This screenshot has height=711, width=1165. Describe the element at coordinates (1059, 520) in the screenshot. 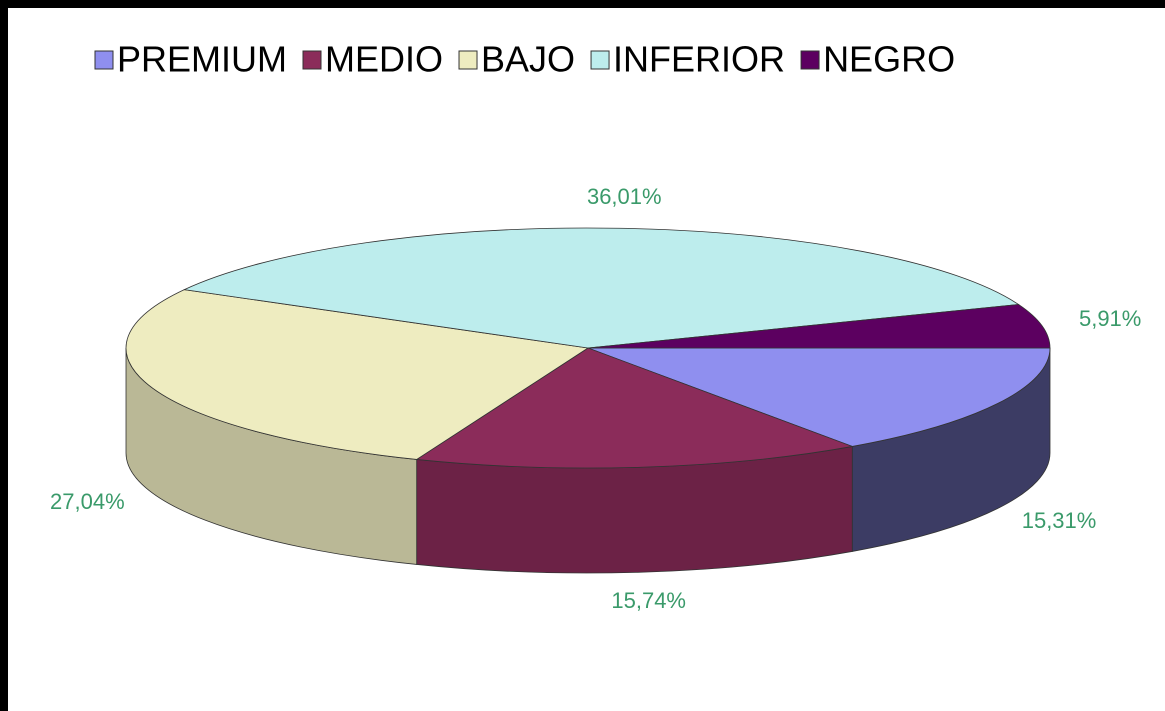

I see `data-label: 15,31%` at that location.